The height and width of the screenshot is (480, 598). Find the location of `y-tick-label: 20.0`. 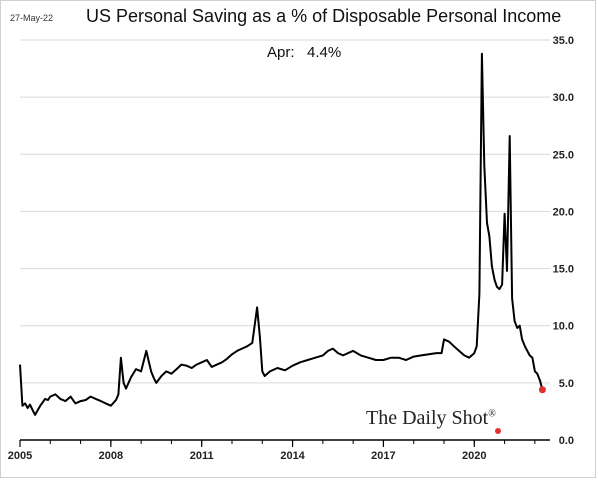

y-tick-label: 20.0 is located at coordinates (563, 212).